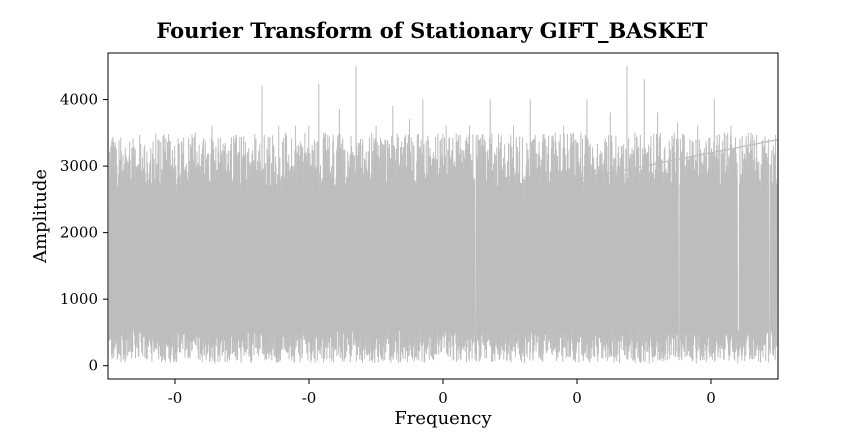 Image resolution: width=864 pixels, height=432 pixels. Describe the element at coordinates (79, 100) in the screenshot. I see `y-tick-label: 4000` at that location.